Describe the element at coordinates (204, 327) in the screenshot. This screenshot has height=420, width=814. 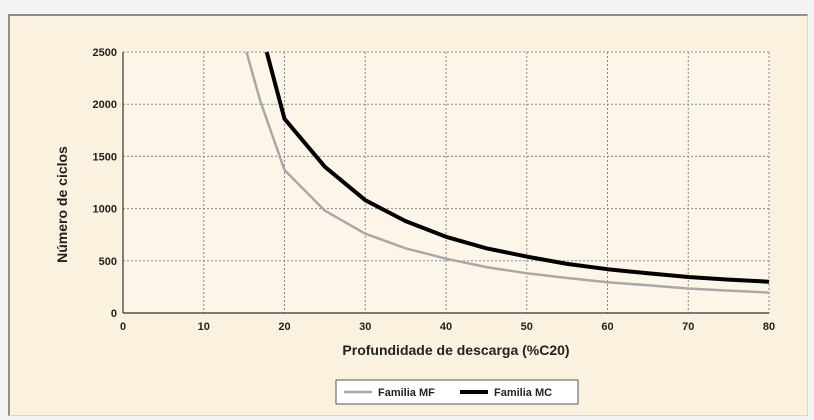
I see `x-tick-label: 10` at that location.